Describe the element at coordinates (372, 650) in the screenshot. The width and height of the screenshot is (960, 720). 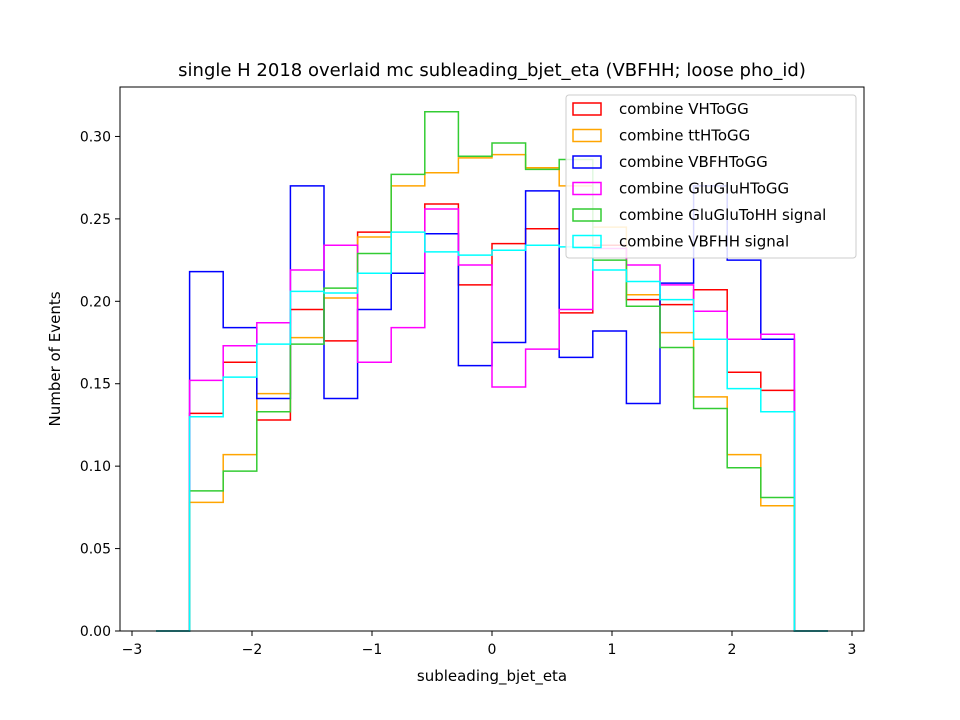
I see `x-tick-label: −1` at that location.